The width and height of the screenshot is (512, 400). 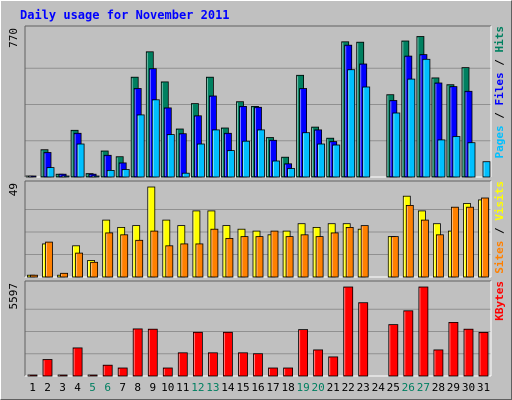 What do you see at coordinates (287, 387) in the screenshot?
I see `x-tick-label-day-18: 18` at bounding box center [287, 387].